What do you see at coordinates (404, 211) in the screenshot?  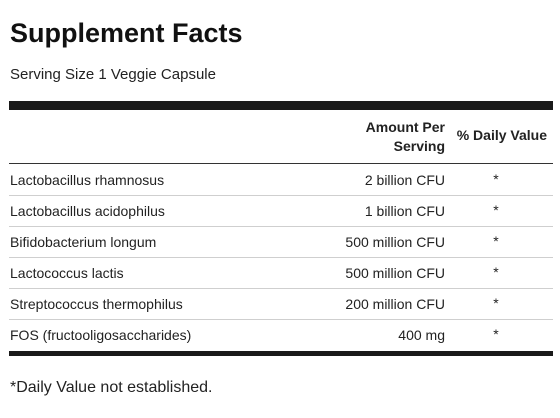 I see `ingredient-amount: 1 billion CFU` at bounding box center [404, 211].